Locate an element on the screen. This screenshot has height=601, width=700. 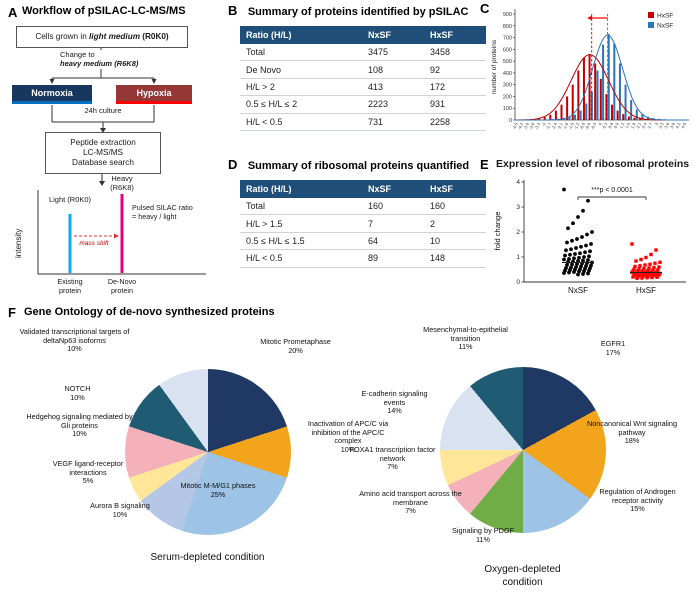
svg-text: 100 is located at coordinates (507, 109).